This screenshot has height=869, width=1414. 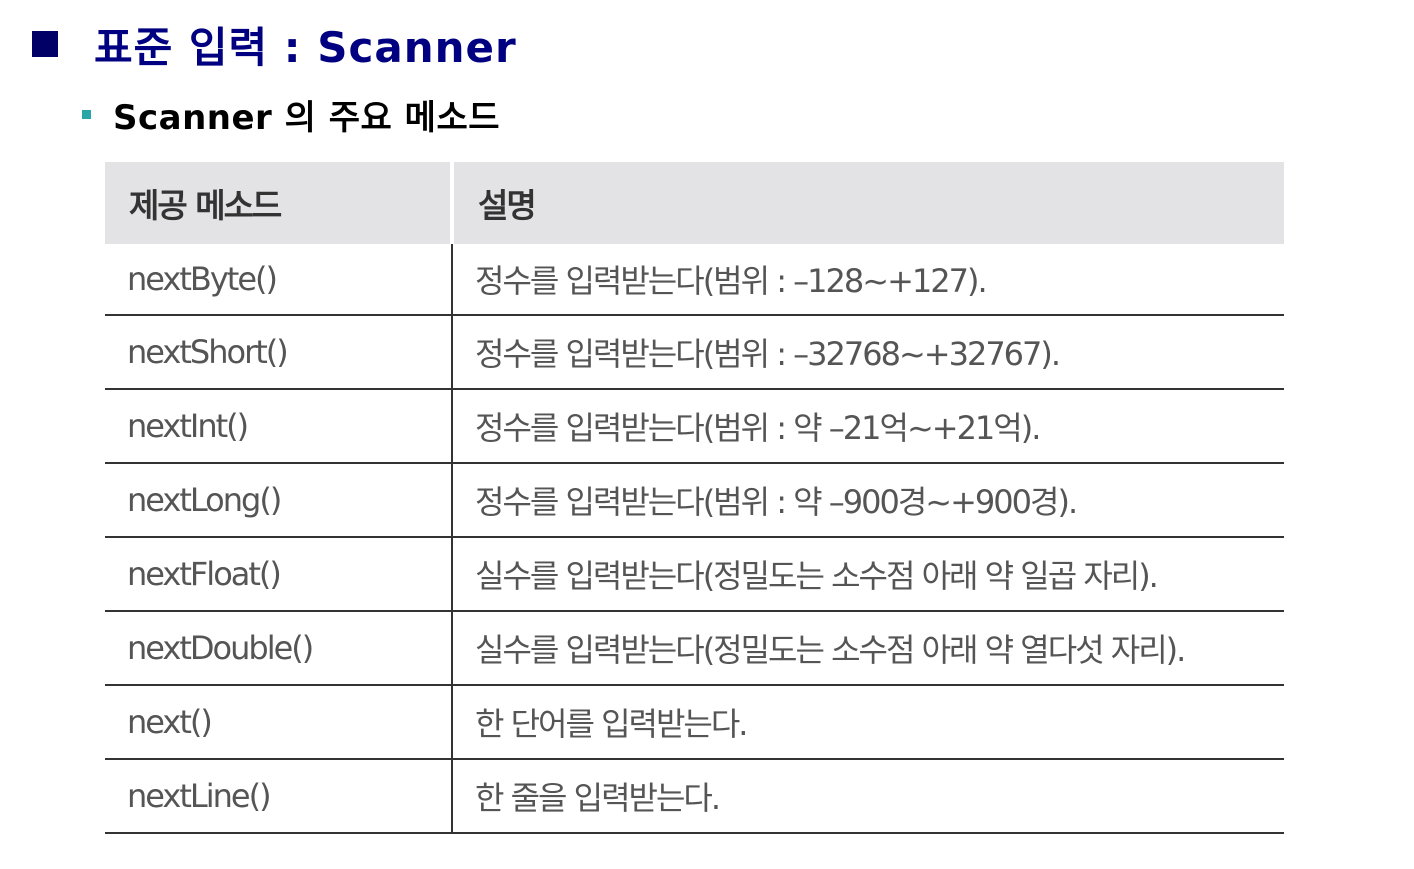 I want to click on description-cell: 정수를 입력받는다(범위 : 약 –21억~+21억)., so click(x=868, y=426).